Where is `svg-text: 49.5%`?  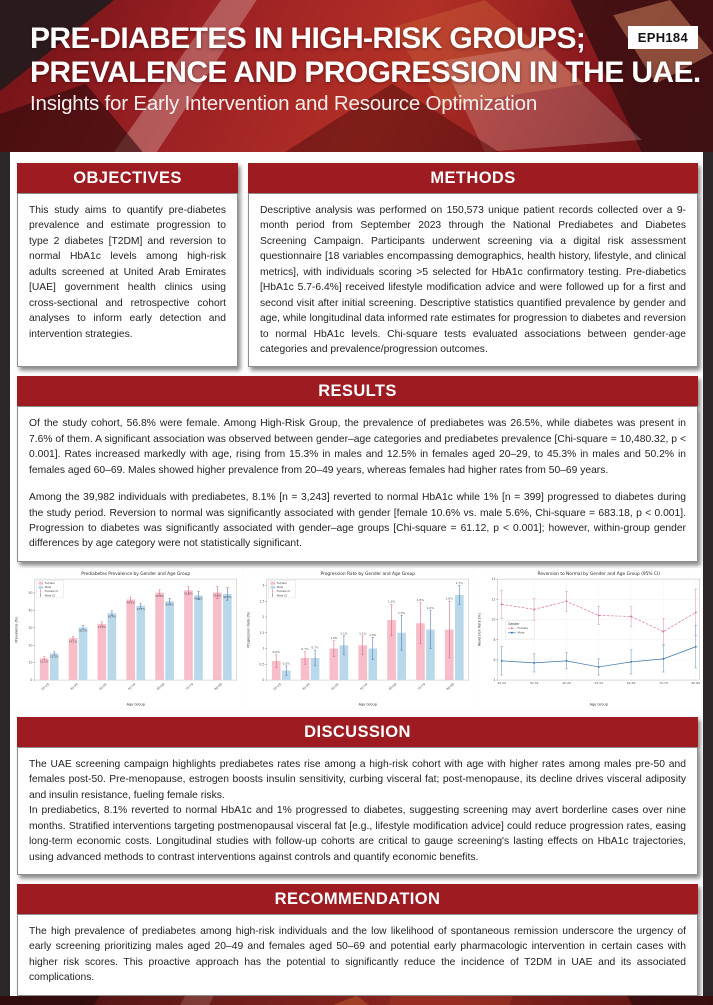 svg-text: 49.5% is located at coordinates (227, 597).